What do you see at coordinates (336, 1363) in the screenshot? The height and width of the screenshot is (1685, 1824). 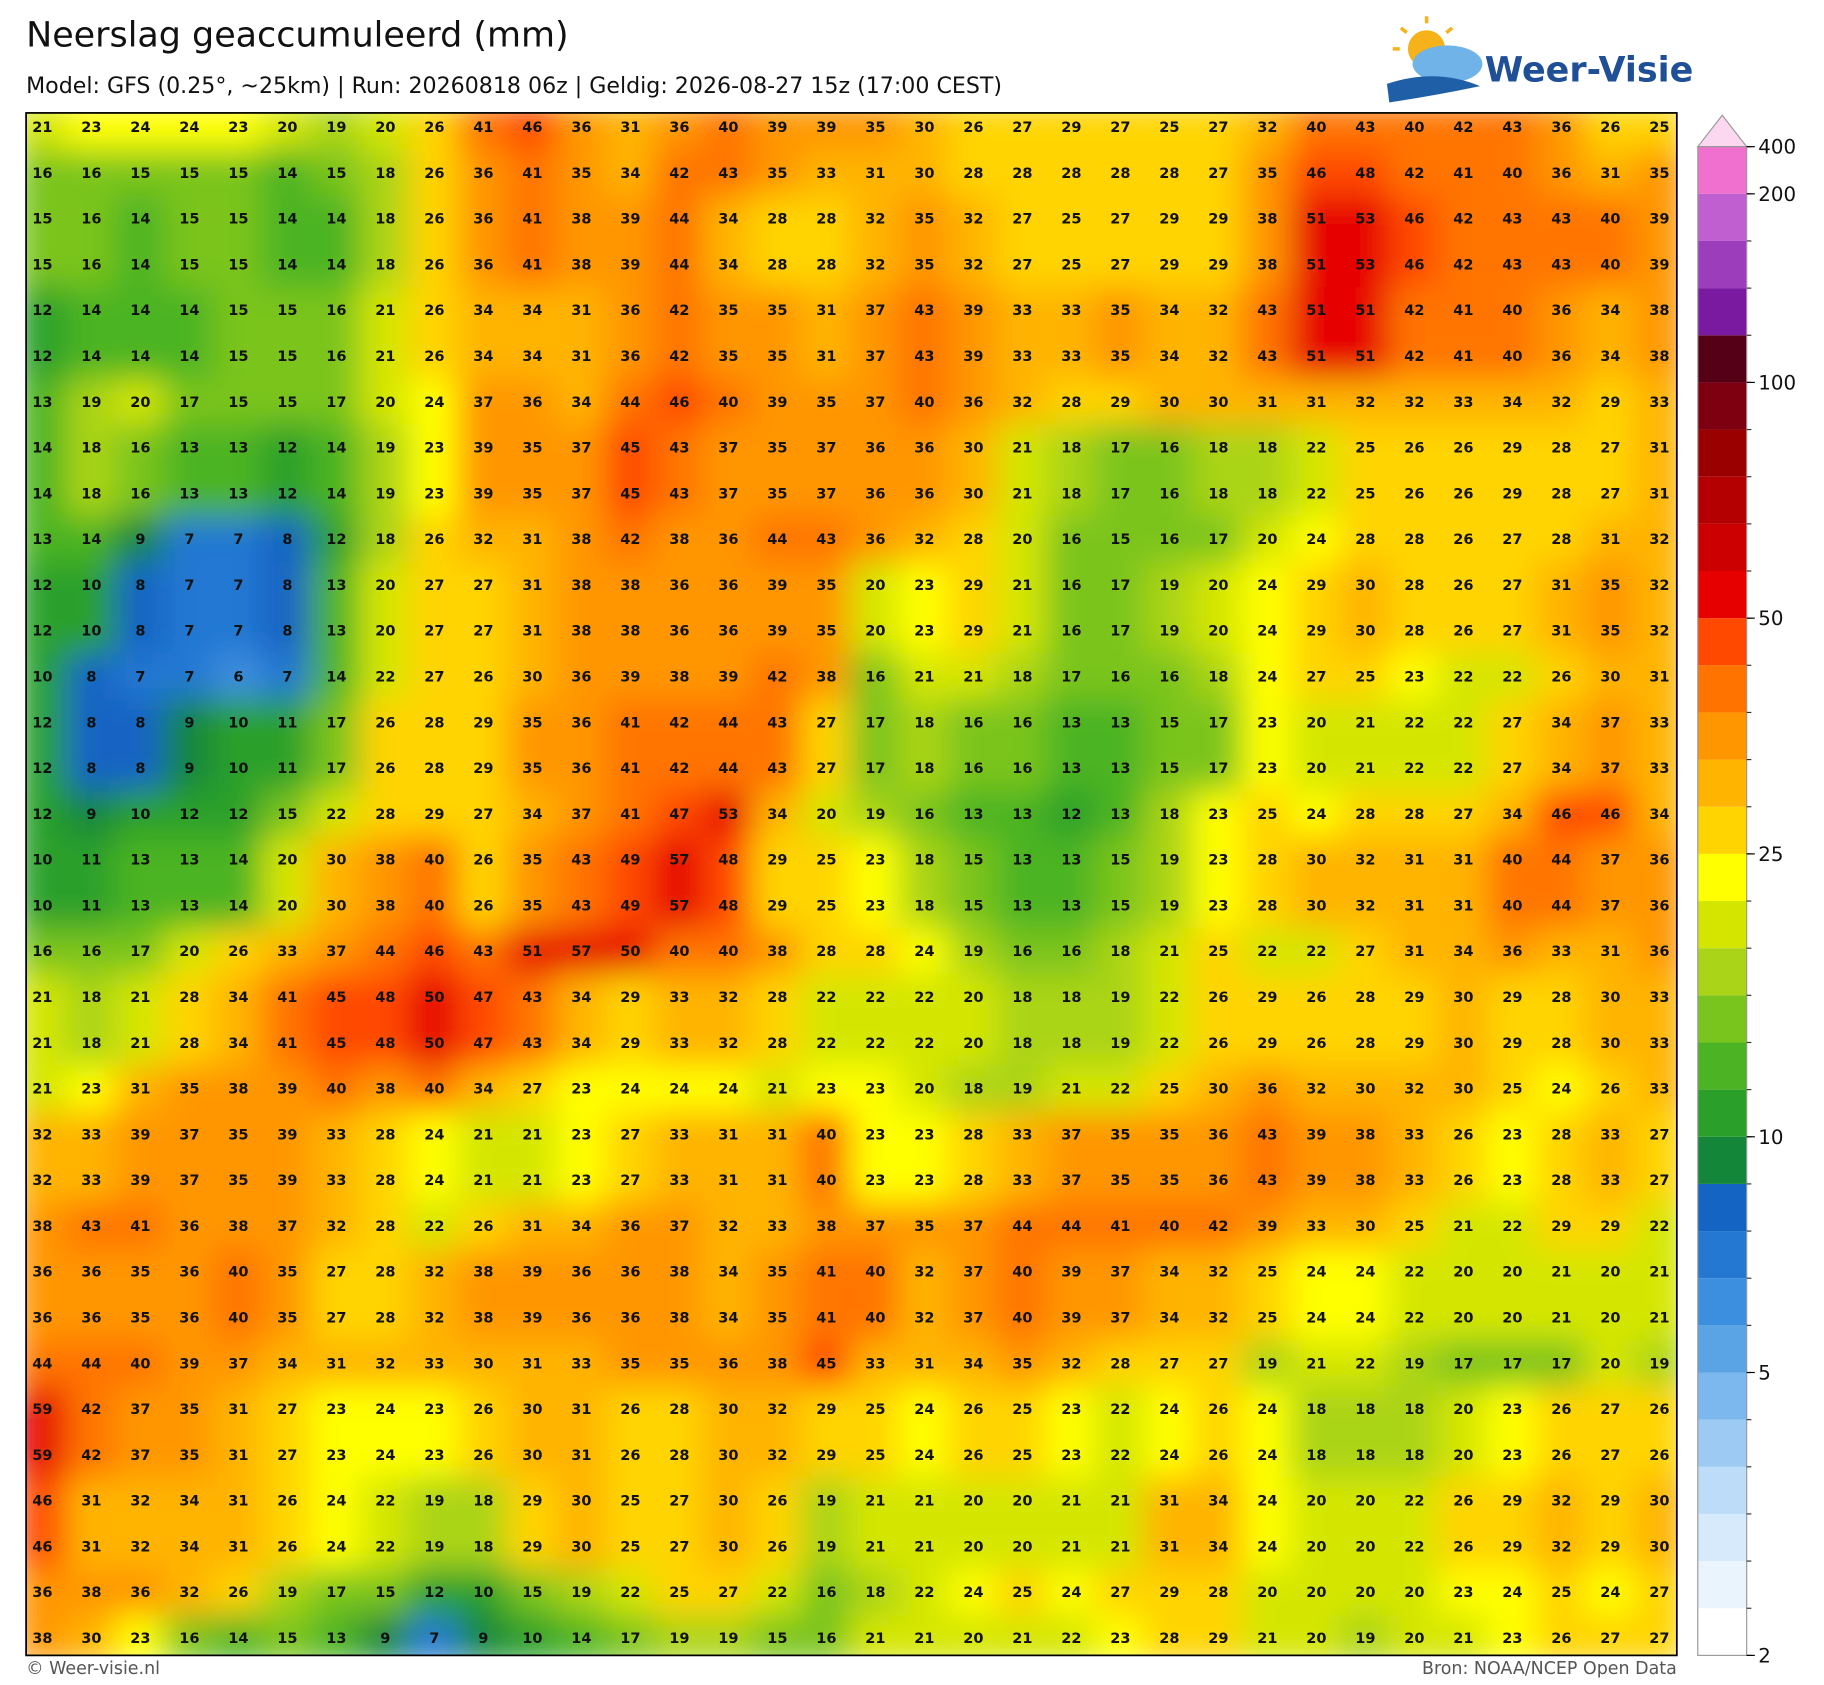 I see `grid-value: 31` at bounding box center [336, 1363].